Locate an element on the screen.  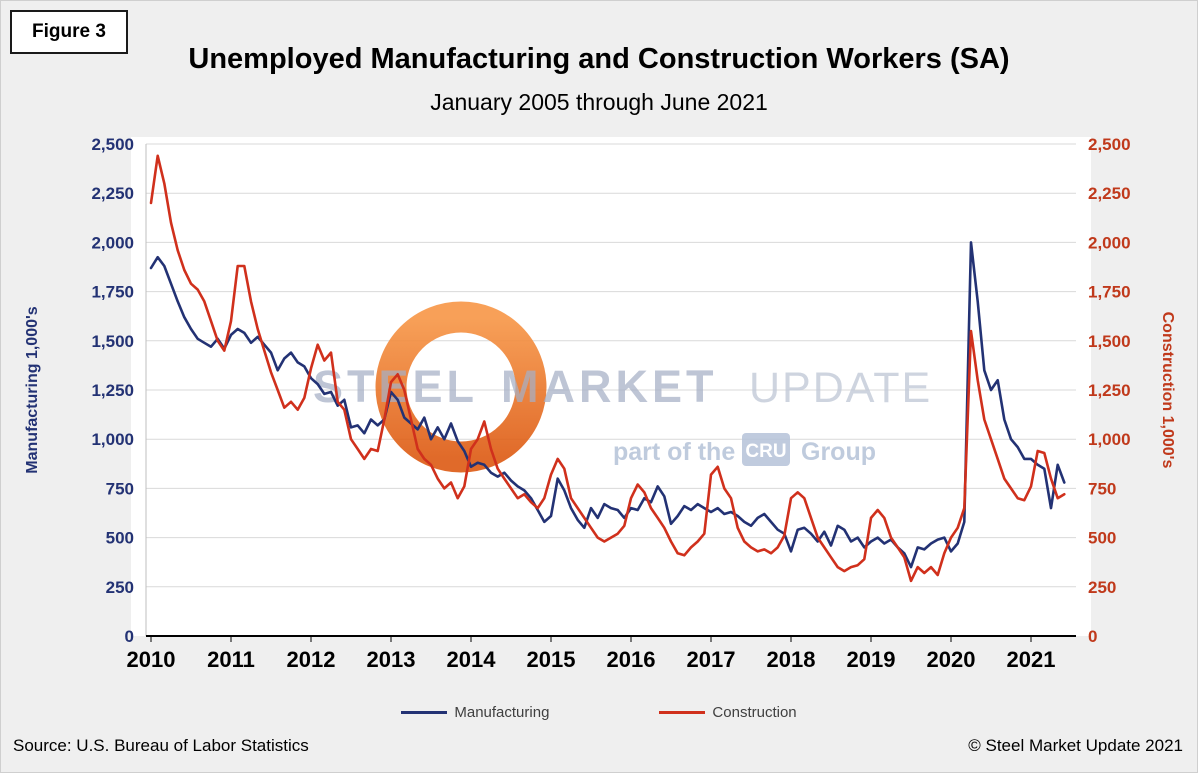
left-y-tick-label: 750 is located at coordinates (120, 488).